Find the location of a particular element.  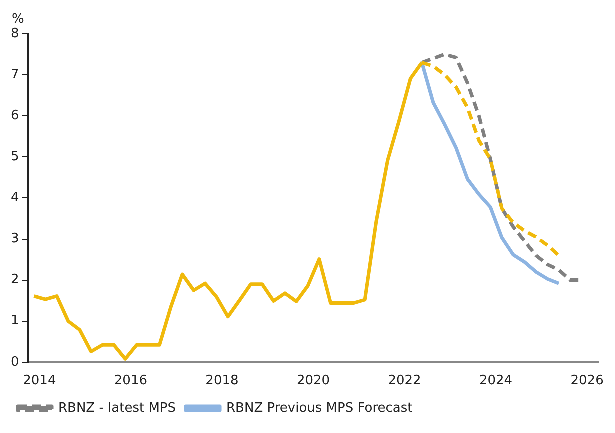

y-tick-label: 1 is located at coordinates (15, 321).